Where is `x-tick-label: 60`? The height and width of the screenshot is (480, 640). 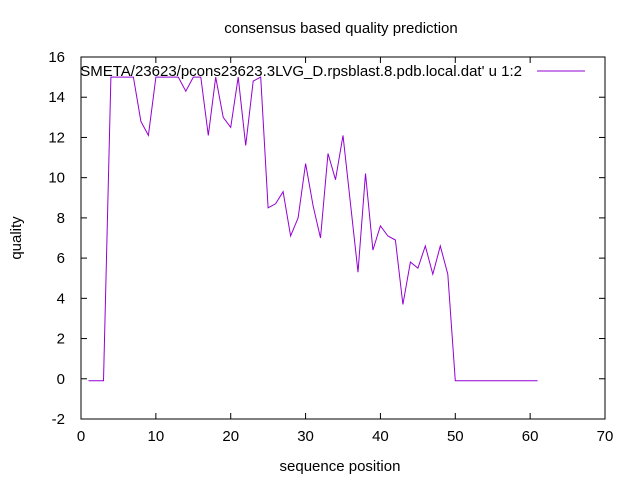
x-tick-label: 60 is located at coordinates (530, 436).